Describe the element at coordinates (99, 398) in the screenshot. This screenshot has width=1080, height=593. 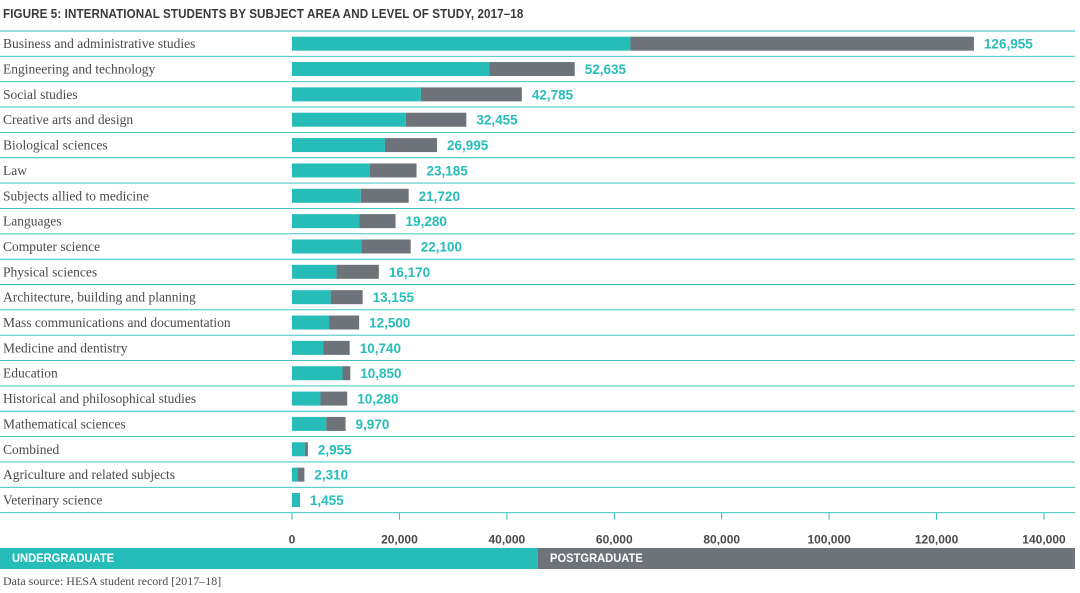
I see `category-label: Historical and philosophical studies` at that location.